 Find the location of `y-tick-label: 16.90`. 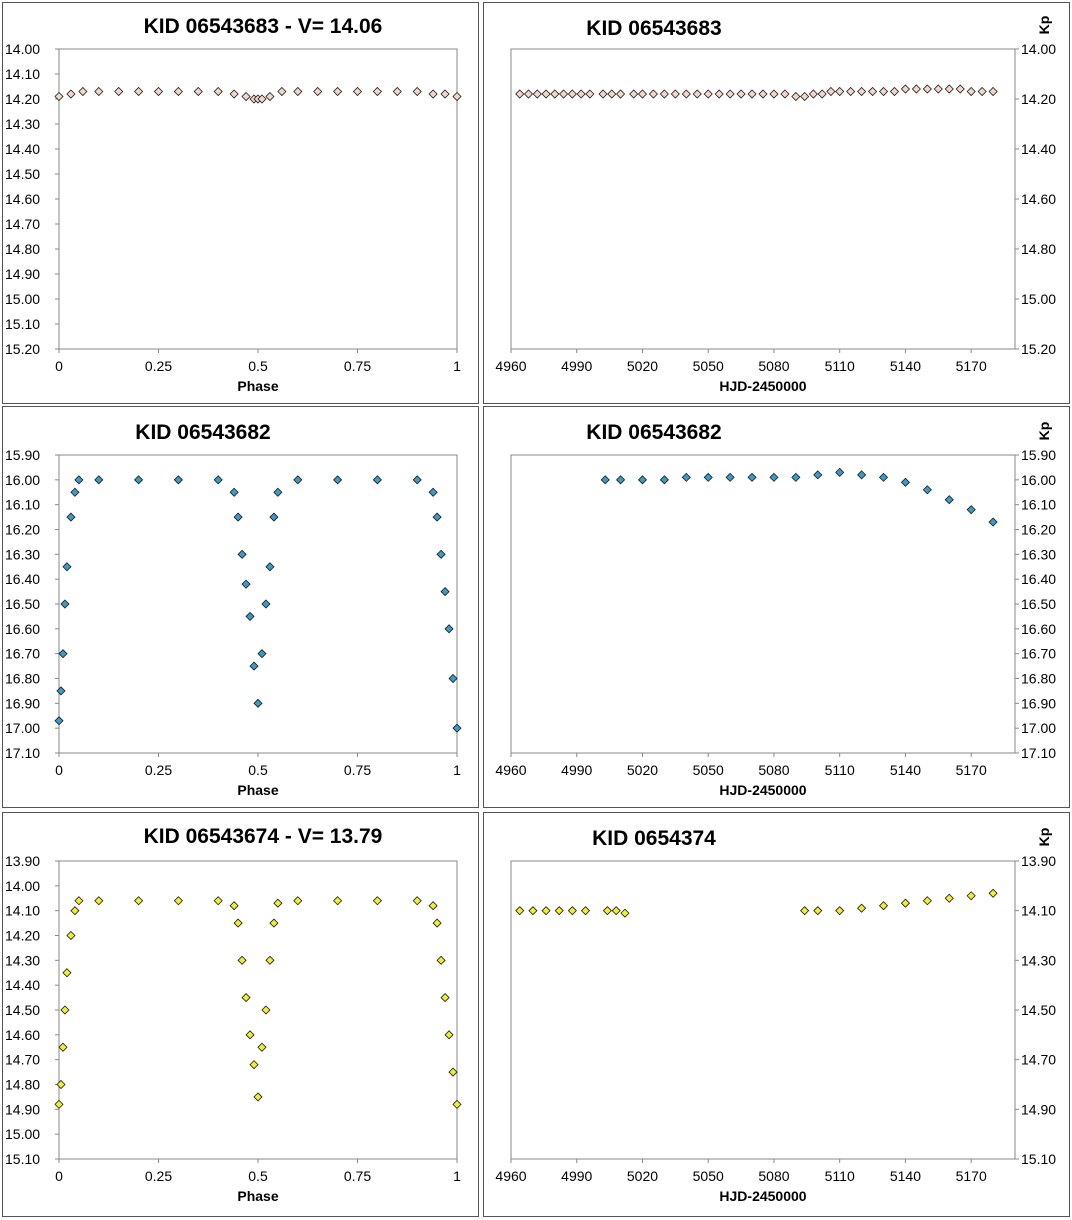

y-tick-label: 16.90 is located at coordinates (1038, 703).